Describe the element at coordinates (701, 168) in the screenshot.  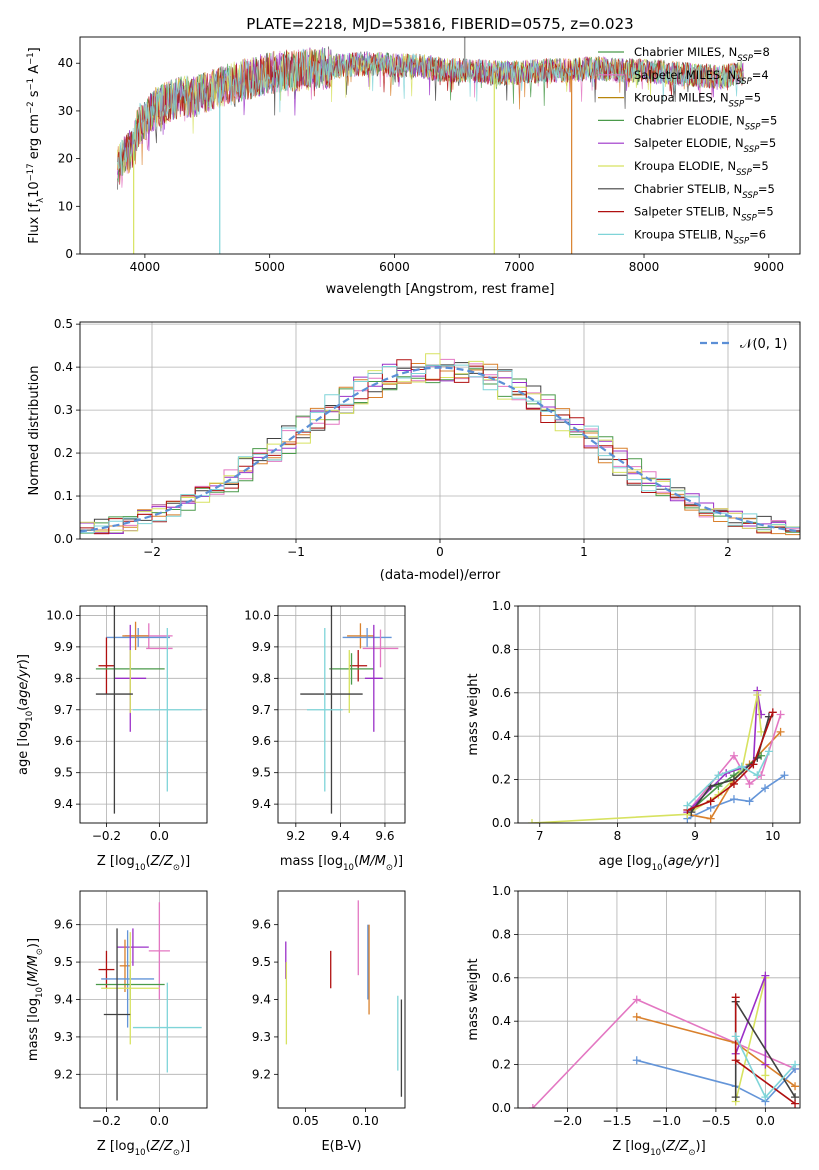
I see `legend-entry: Kroupa ELODIE, NSSP=5` at that location.